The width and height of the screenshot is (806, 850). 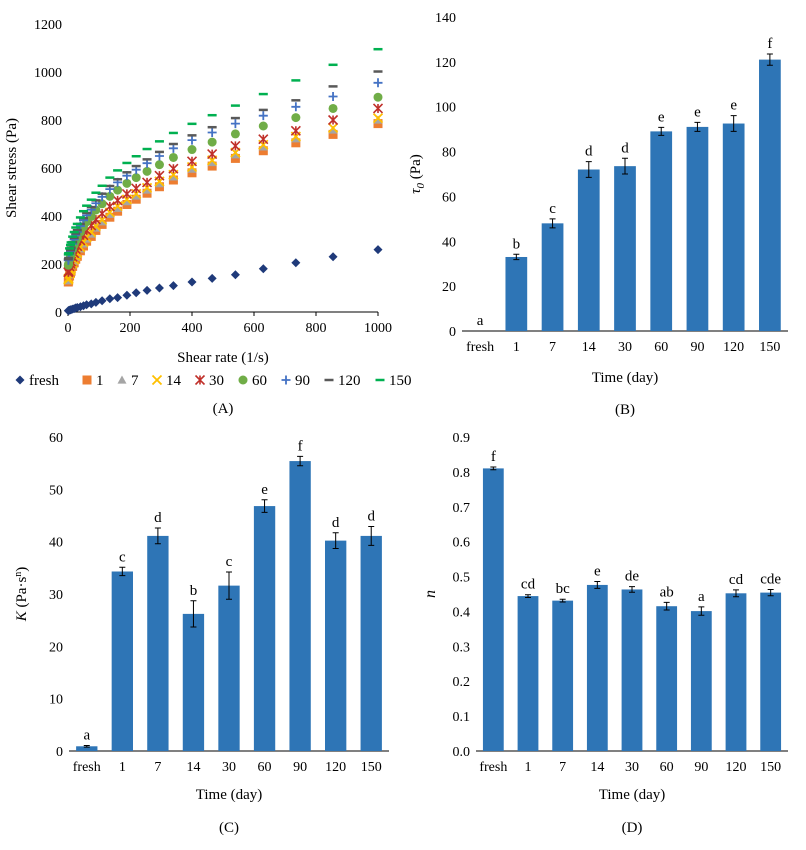 I want to click on x-tick-label: fresh, so click(x=493, y=767).